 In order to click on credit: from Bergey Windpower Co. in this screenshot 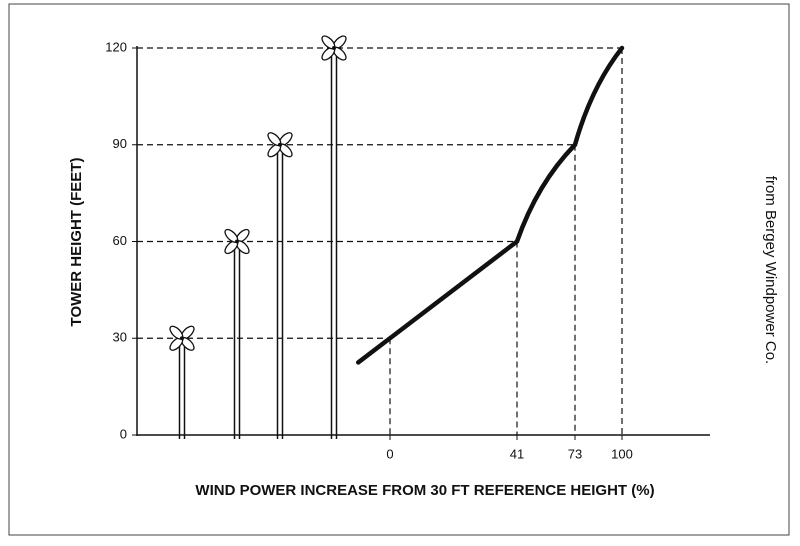, I will do `click(770, 270)`.